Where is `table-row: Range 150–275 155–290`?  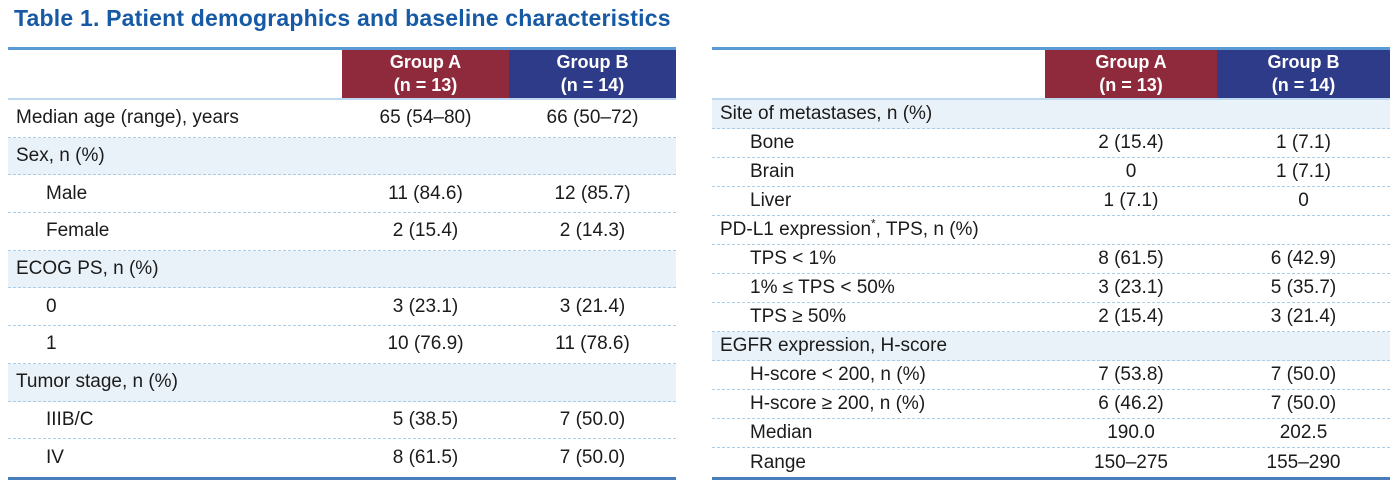 table-row: Range 150–275 155–290 is located at coordinates (1051, 462).